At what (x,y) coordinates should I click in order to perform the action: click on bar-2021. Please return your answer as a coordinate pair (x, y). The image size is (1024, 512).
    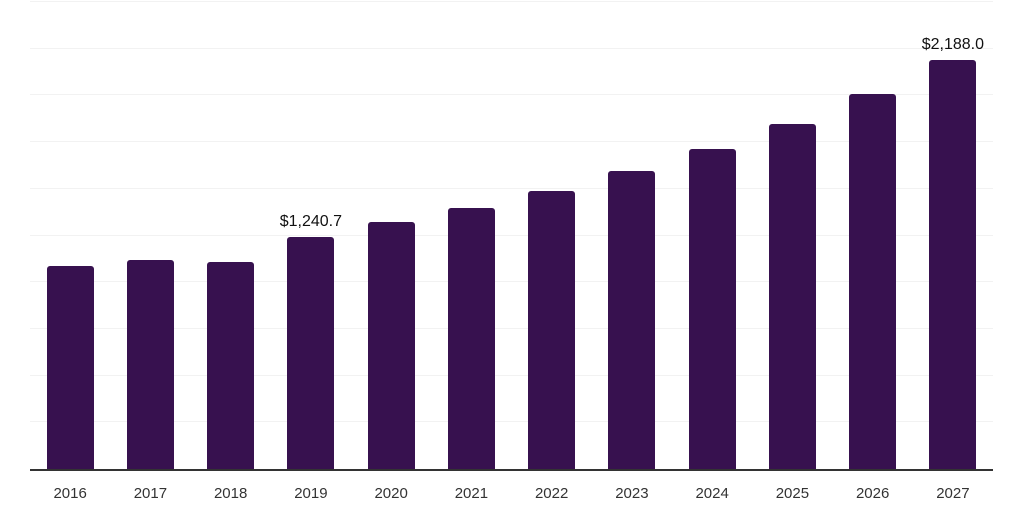
    Looking at the image, I should click on (471, 338).